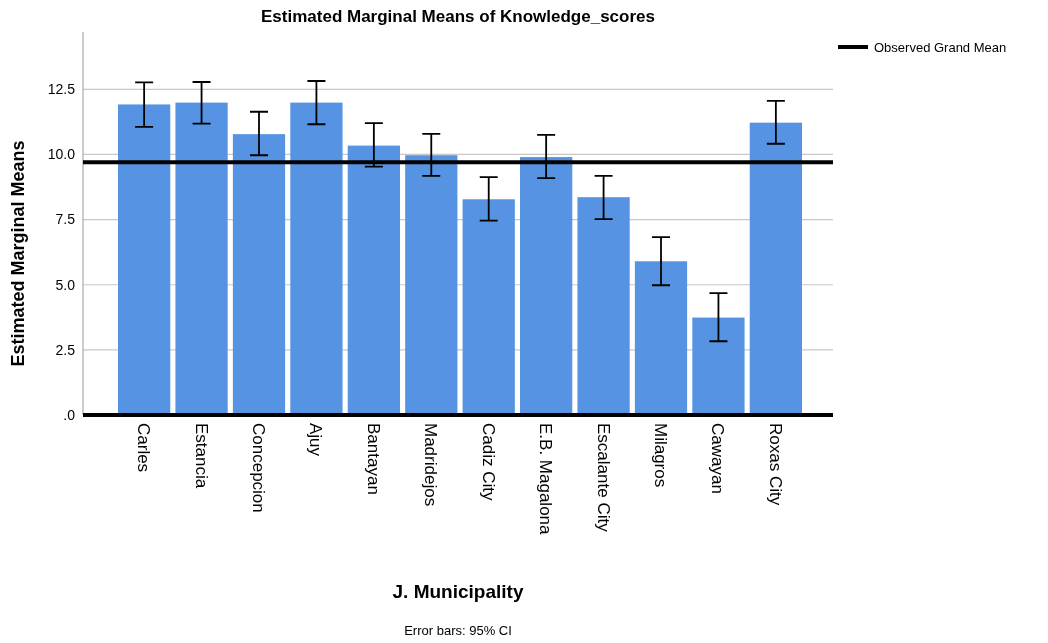  Describe the element at coordinates (458, 591) in the screenshot. I see `x-axis-title: J. Municipality` at that location.